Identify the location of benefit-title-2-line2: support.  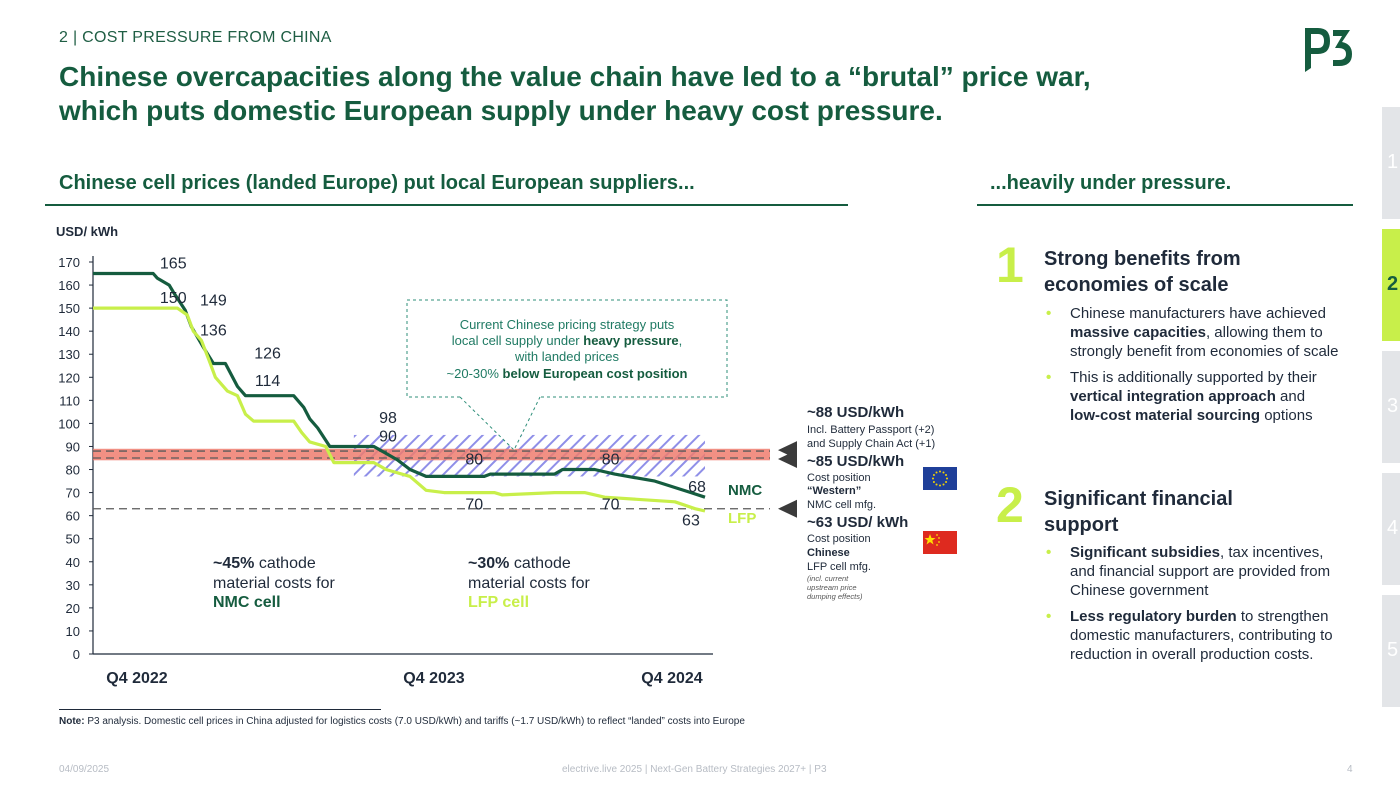
(1081, 525).